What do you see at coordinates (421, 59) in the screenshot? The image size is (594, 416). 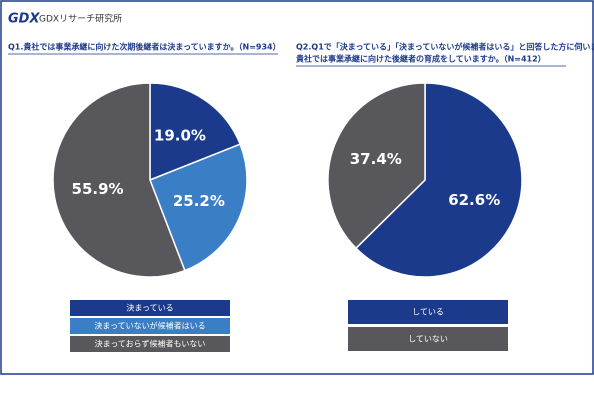 I see `question: 貴社では事業承継に向けた後継者の育成をしていますか。（N=412）` at bounding box center [421, 59].